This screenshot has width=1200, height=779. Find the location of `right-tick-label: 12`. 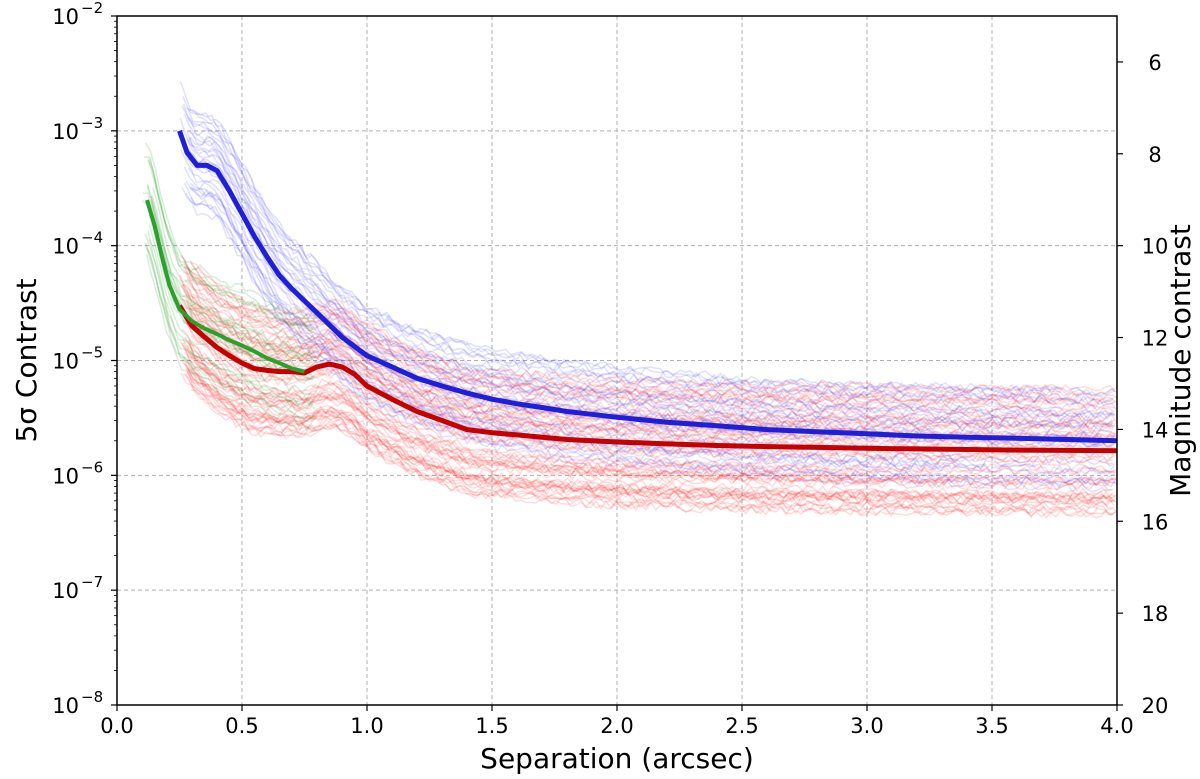

right-tick-label: 12 is located at coordinates (1155, 339).